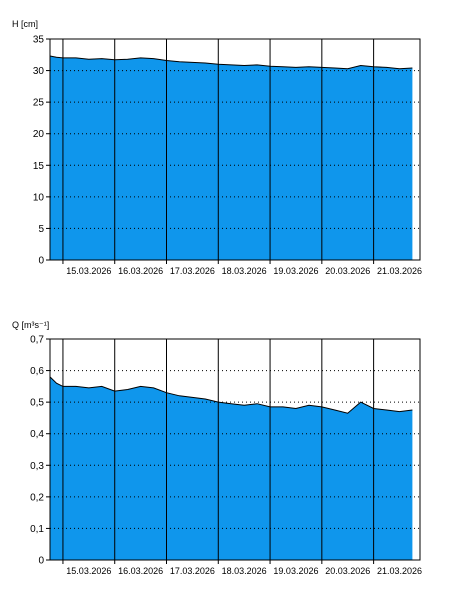 The height and width of the screenshot is (605, 450). What do you see at coordinates (39, 40) in the screenshot?
I see `y-tick-label: 35` at bounding box center [39, 40].